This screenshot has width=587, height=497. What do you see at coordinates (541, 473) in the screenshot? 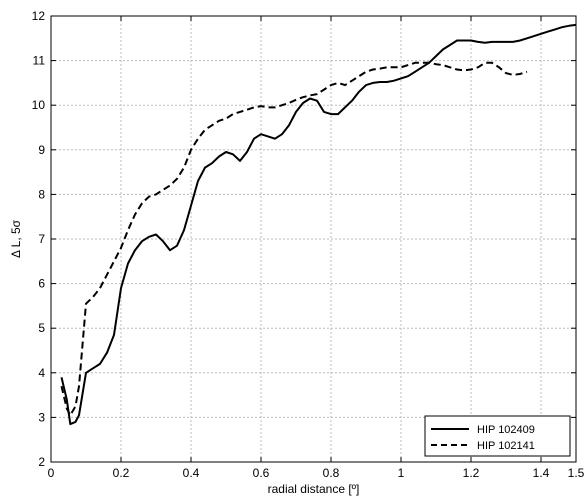
I see `x-tick-label: 1.4` at bounding box center [541, 473].